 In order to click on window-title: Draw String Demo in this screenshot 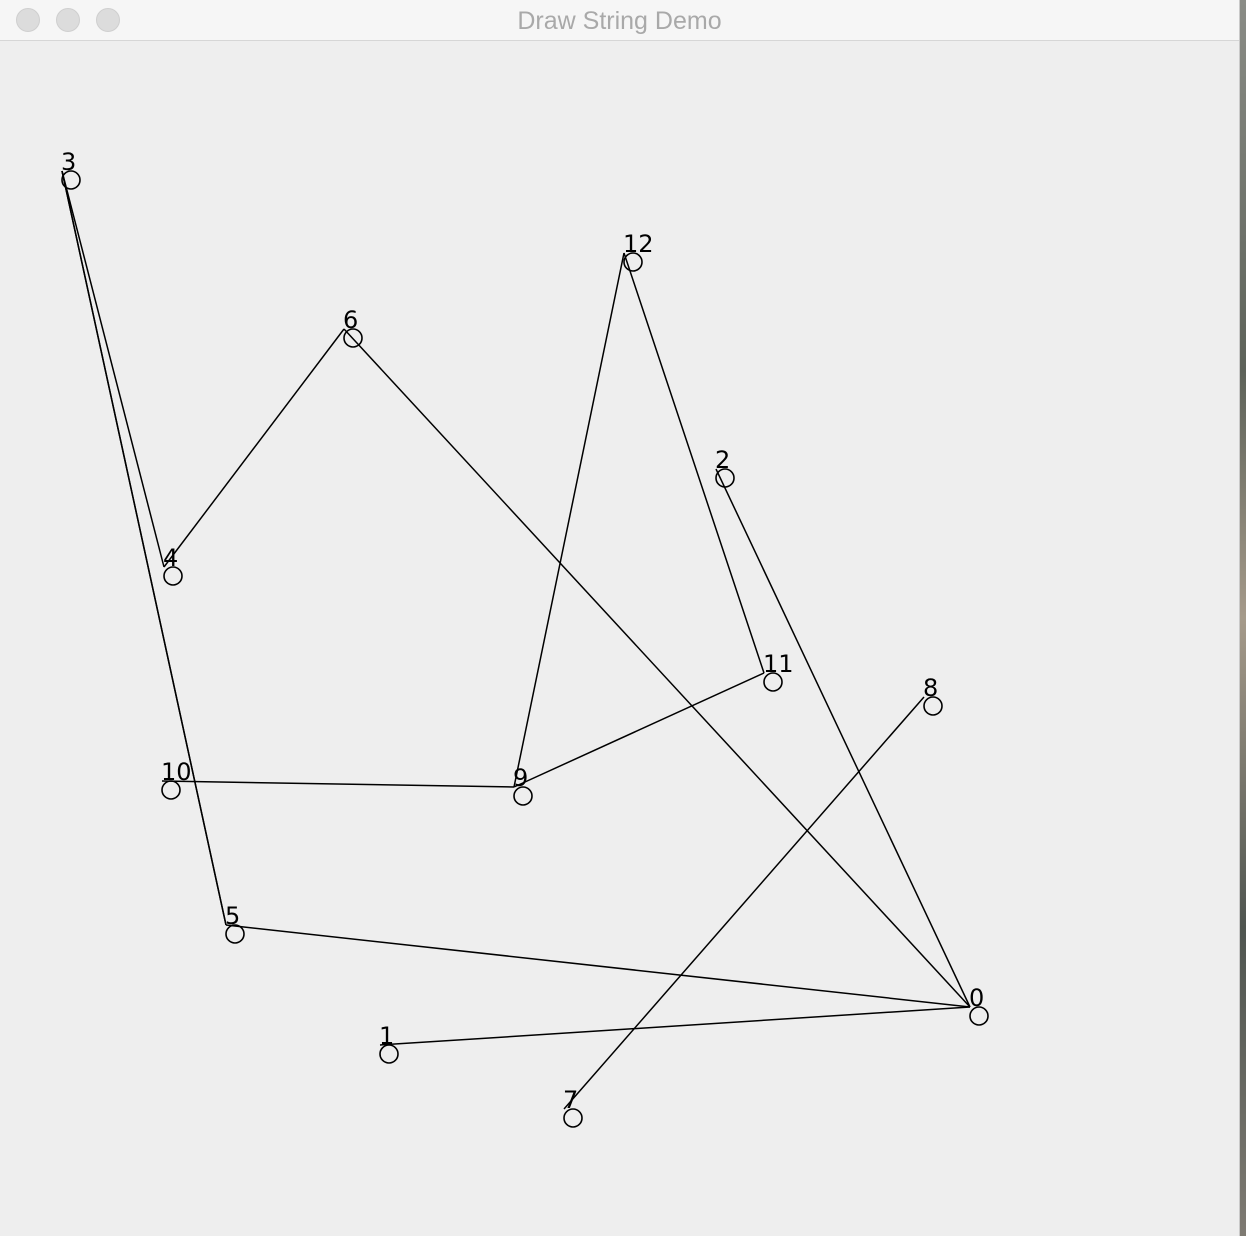, I will do `click(619, 21)`.